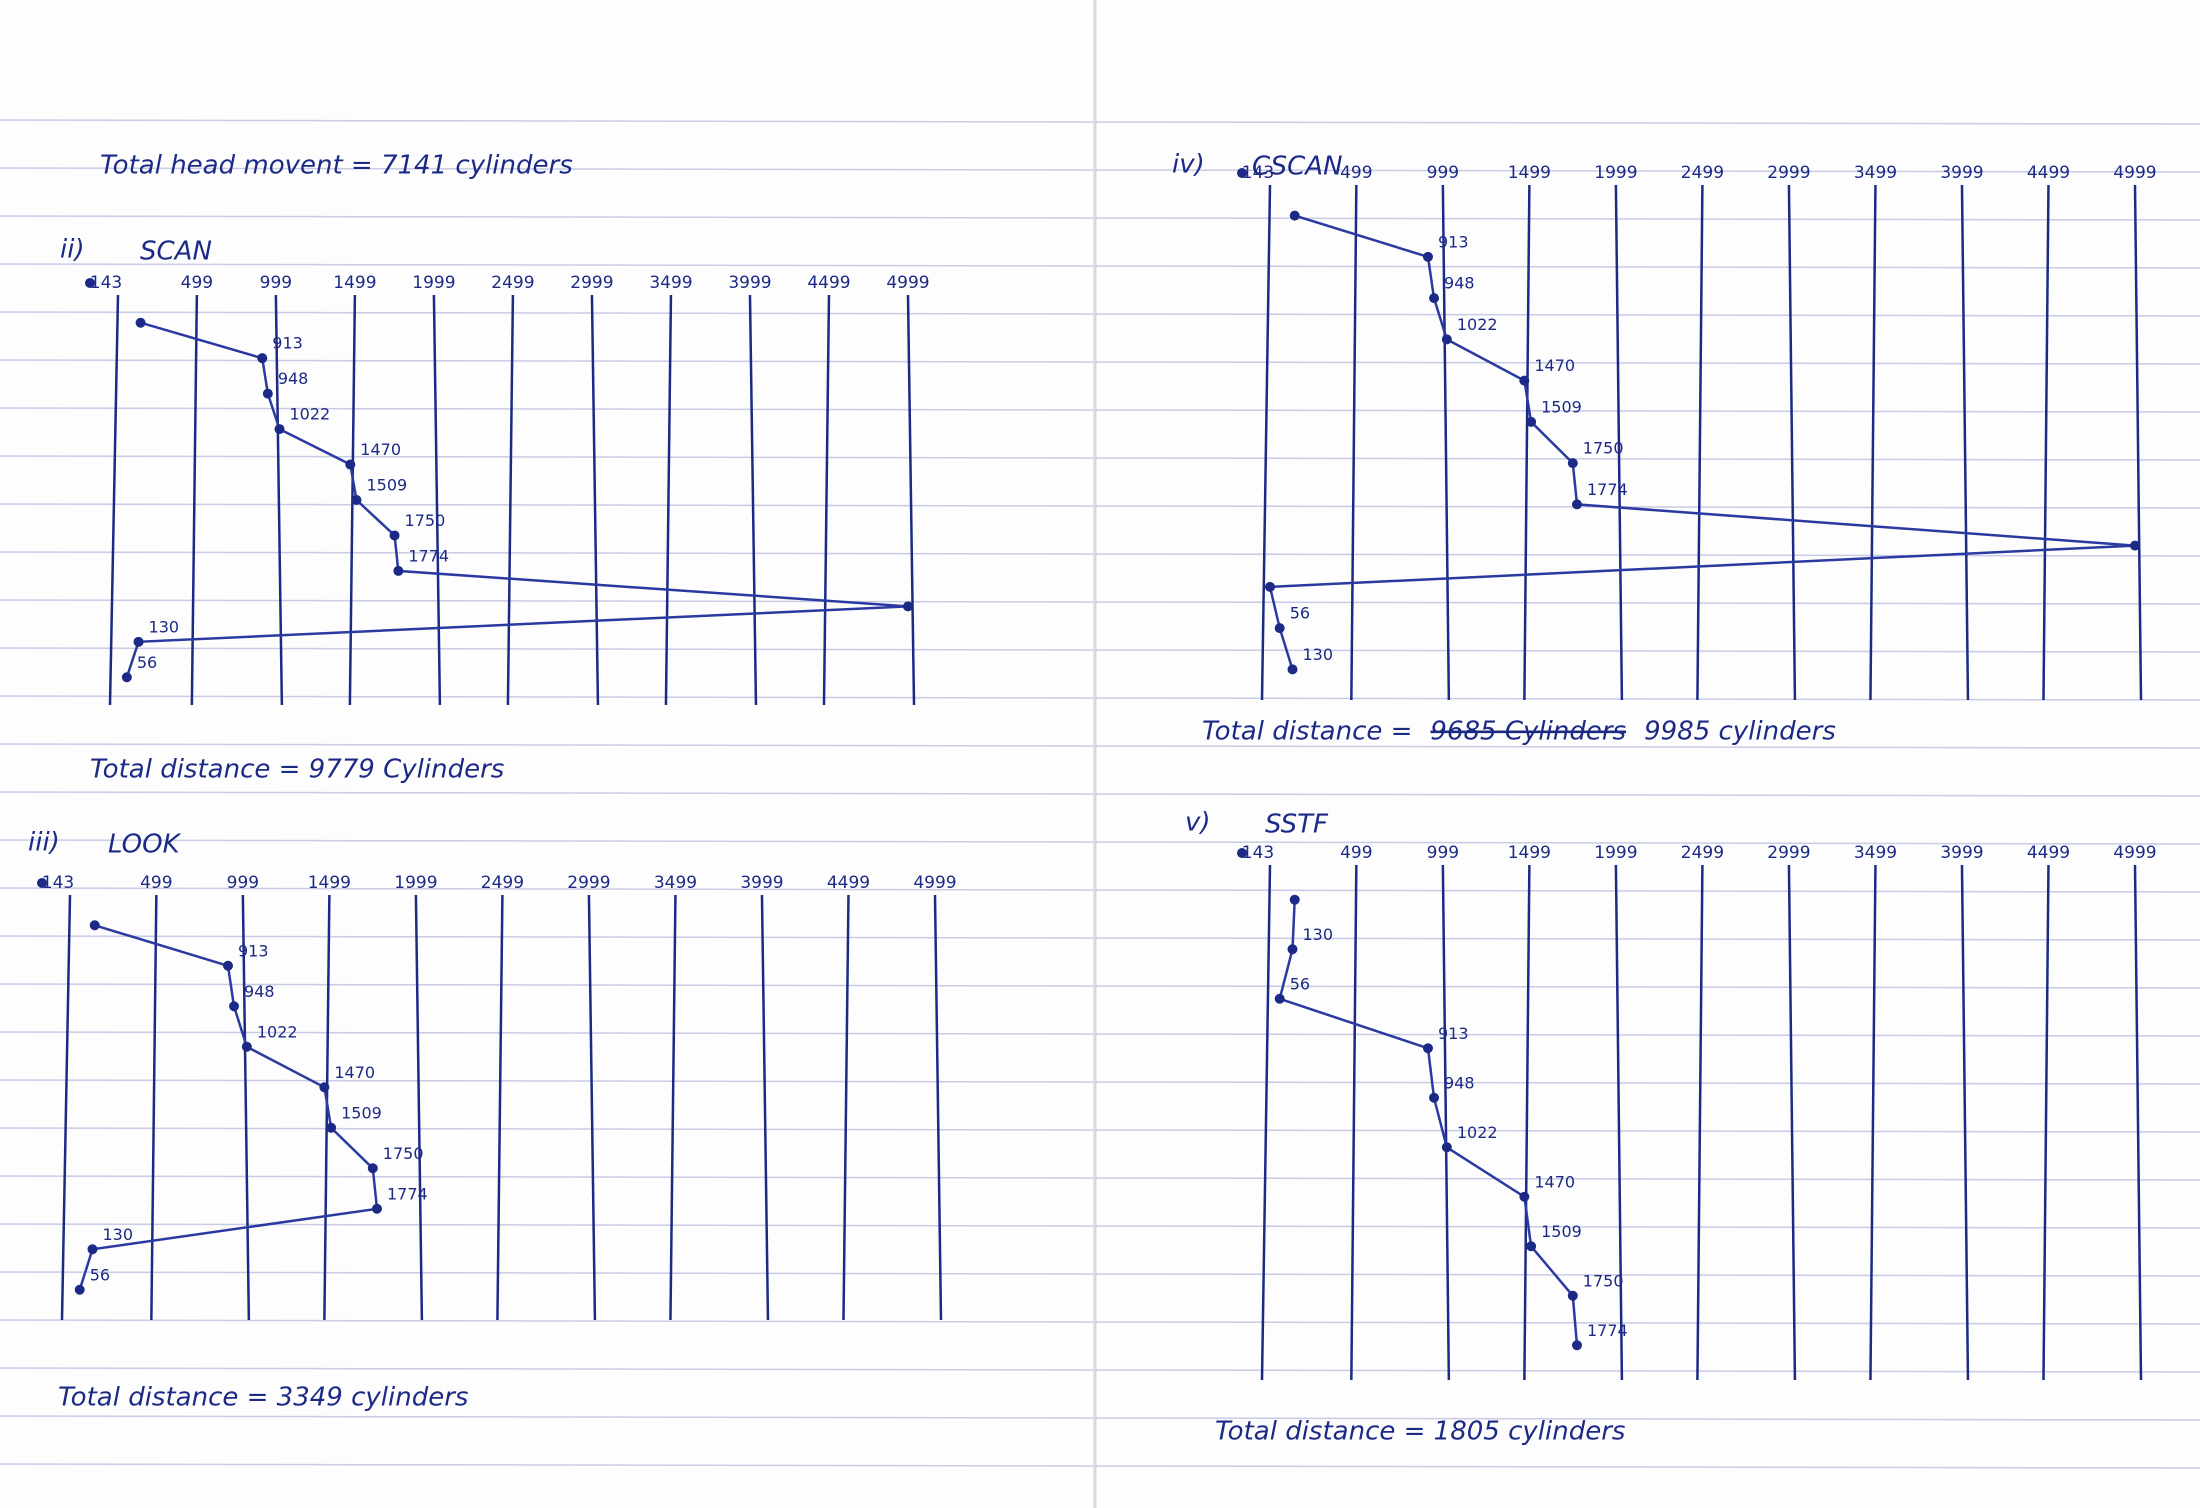 The height and width of the screenshot is (1508, 2200). What do you see at coordinates (297, 770) in the screenshot?
I see `total-distance: Total distance = 9779 Cylinders` at bounding box center [297, 770].